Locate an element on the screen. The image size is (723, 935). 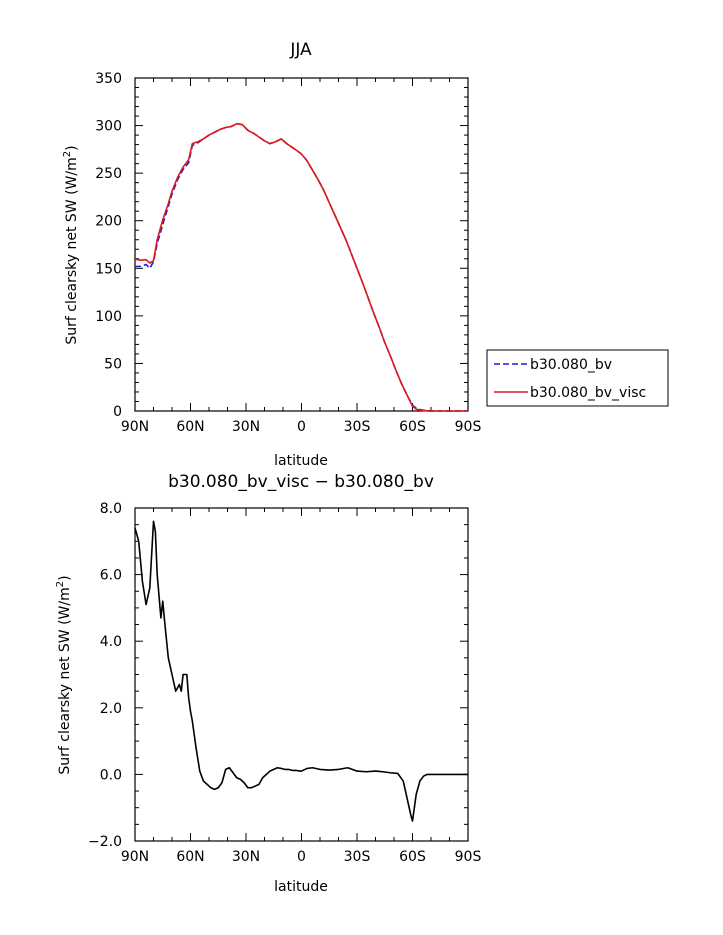
y-tick-label: 350 is located at coordinates (108, 79).